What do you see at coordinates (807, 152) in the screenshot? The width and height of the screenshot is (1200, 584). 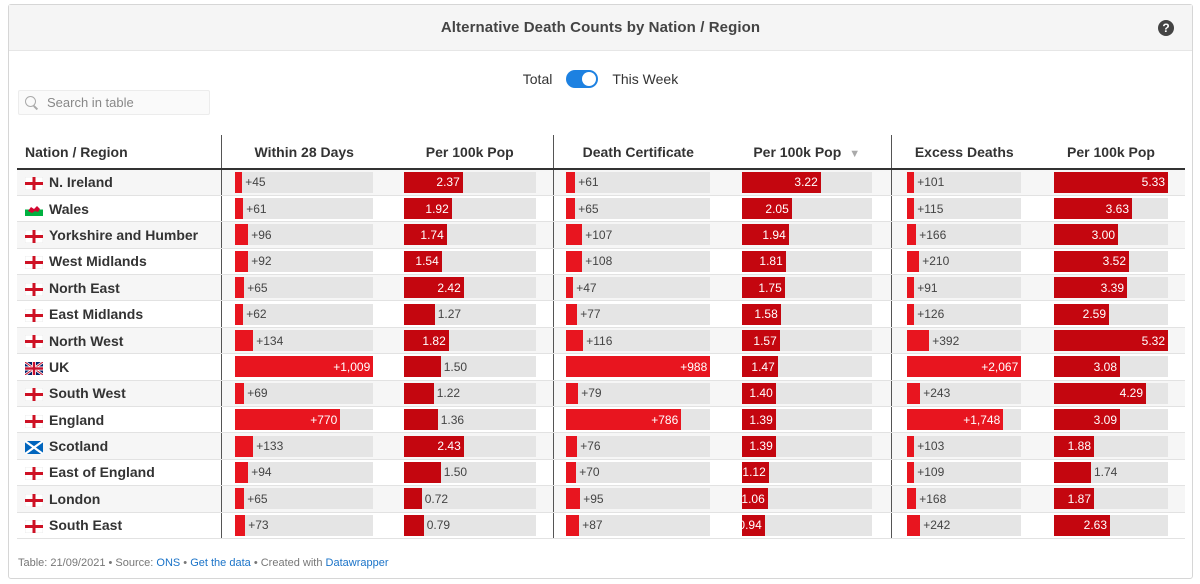 I see `col-header-certificate-rate: Per 100k Pop ▼` at bounding box center [807, 152].